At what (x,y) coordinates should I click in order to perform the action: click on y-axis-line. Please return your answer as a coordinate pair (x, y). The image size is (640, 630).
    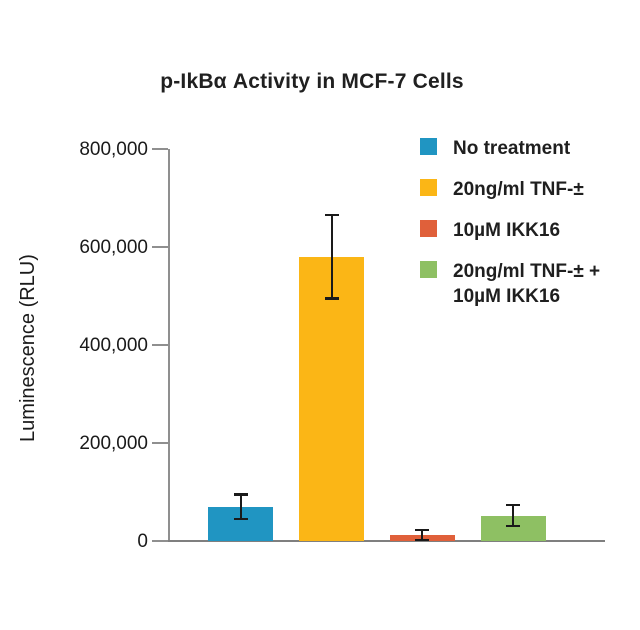
    Looking at the image, I should click on (169, 345).